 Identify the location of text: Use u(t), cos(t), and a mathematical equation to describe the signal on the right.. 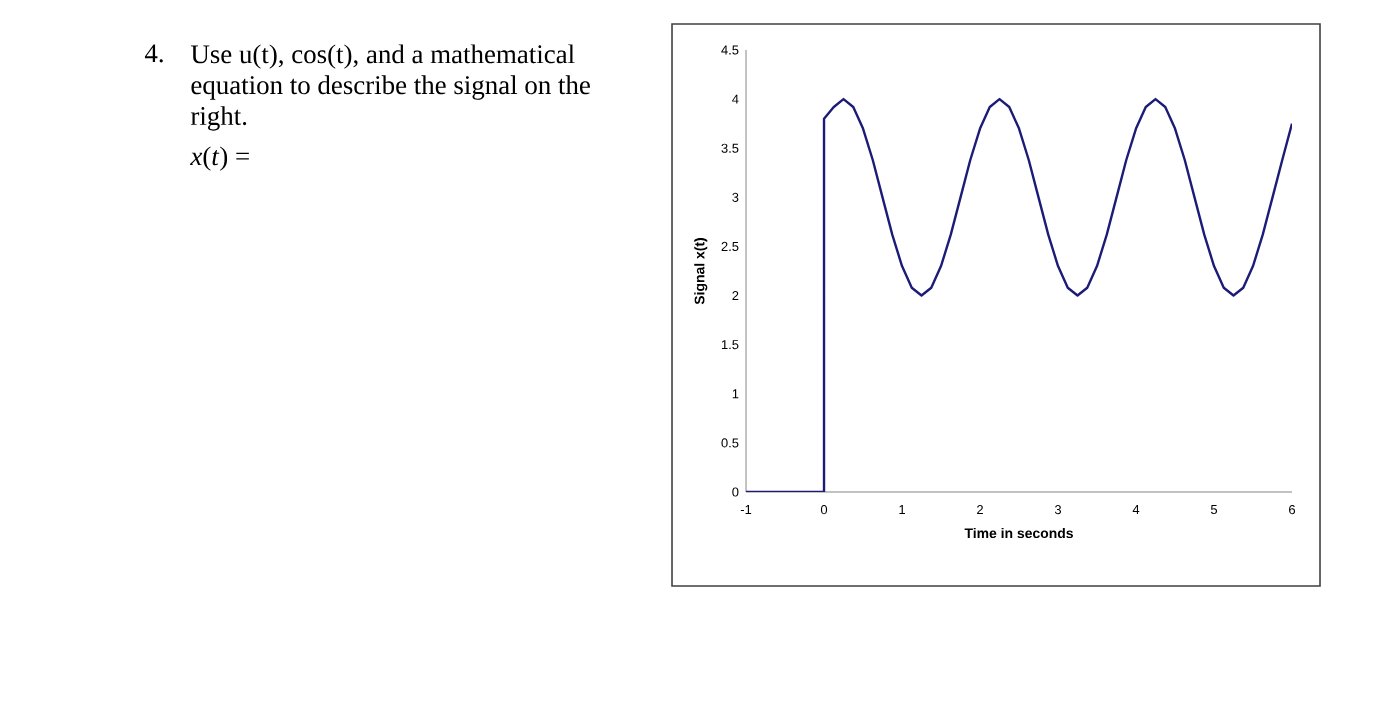
(390, 87).